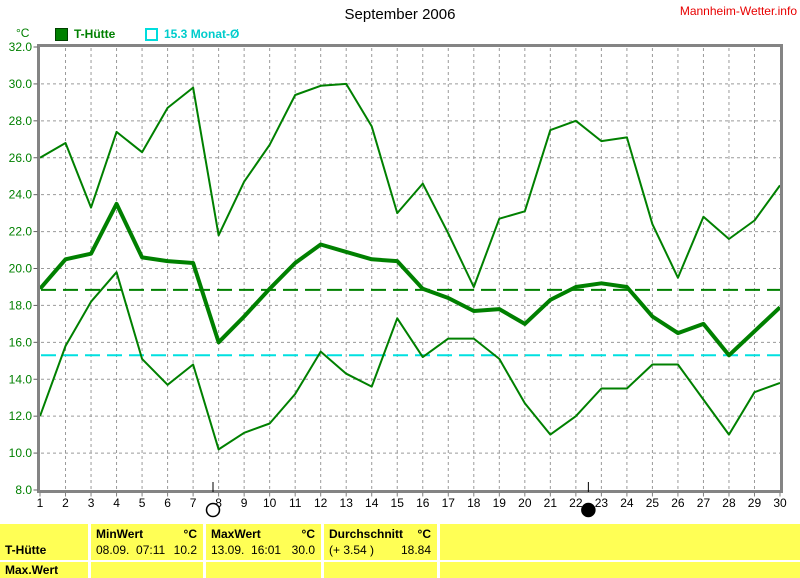 The image size is (800, 578). What do you see at coordinates (95, 34) in the screenshot?
I see `legend-label: T-Hütte` at bounding box center [95, 34].